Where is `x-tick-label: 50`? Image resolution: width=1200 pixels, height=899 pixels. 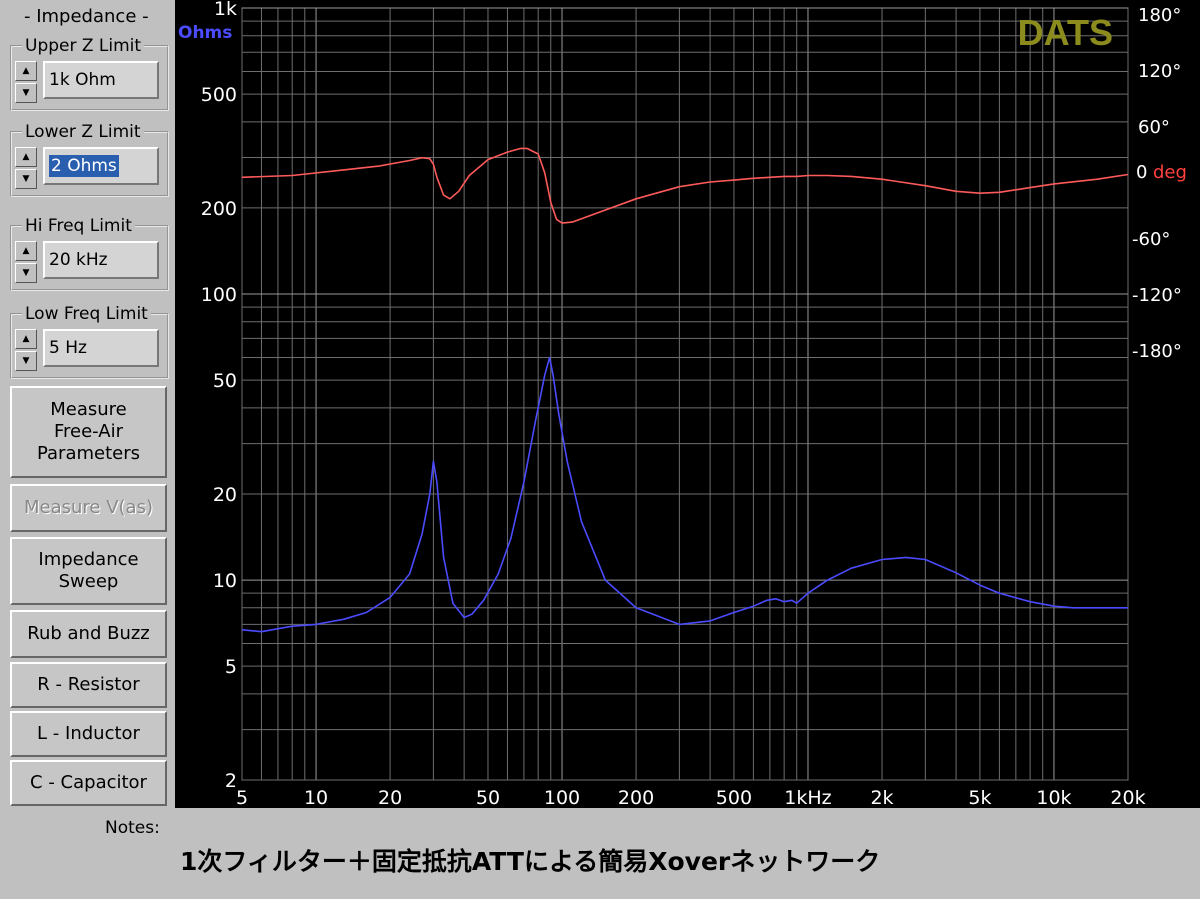 x-tick-label: 50 is located at coordinates (488, 798).